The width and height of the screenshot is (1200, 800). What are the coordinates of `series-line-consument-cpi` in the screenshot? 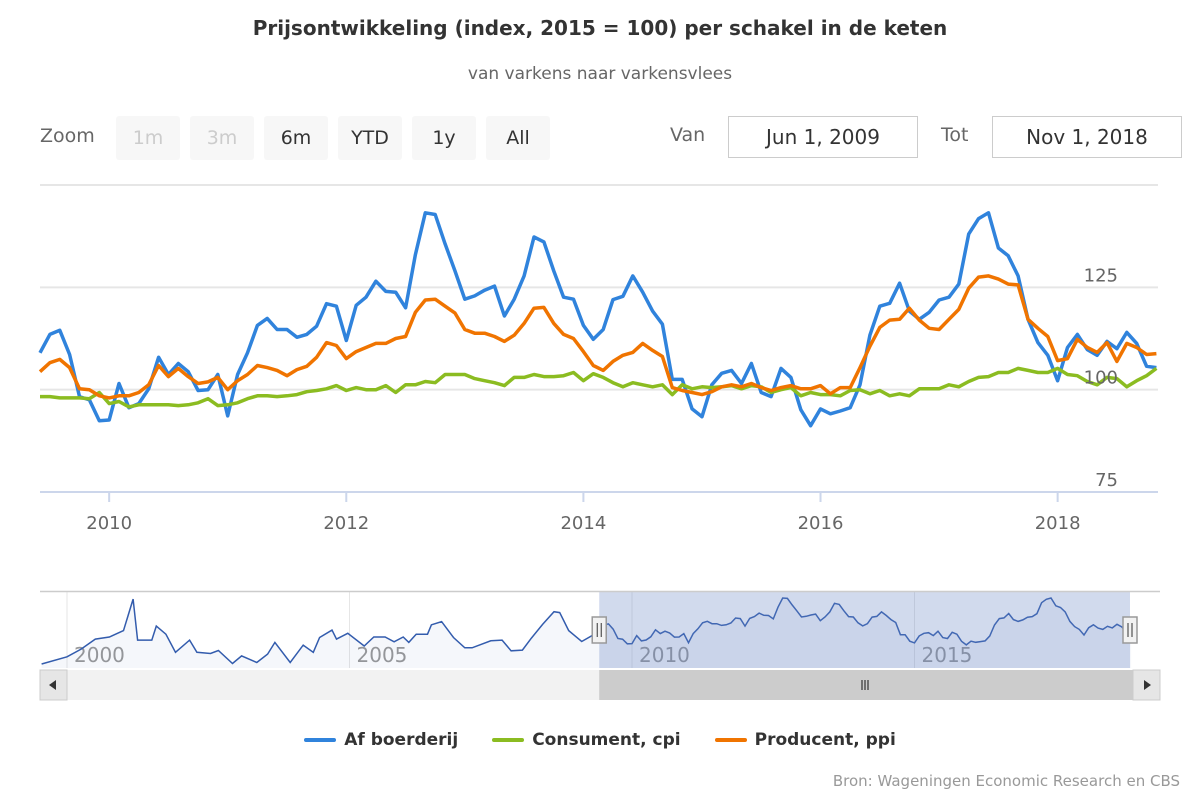 It's located at (599, 387).